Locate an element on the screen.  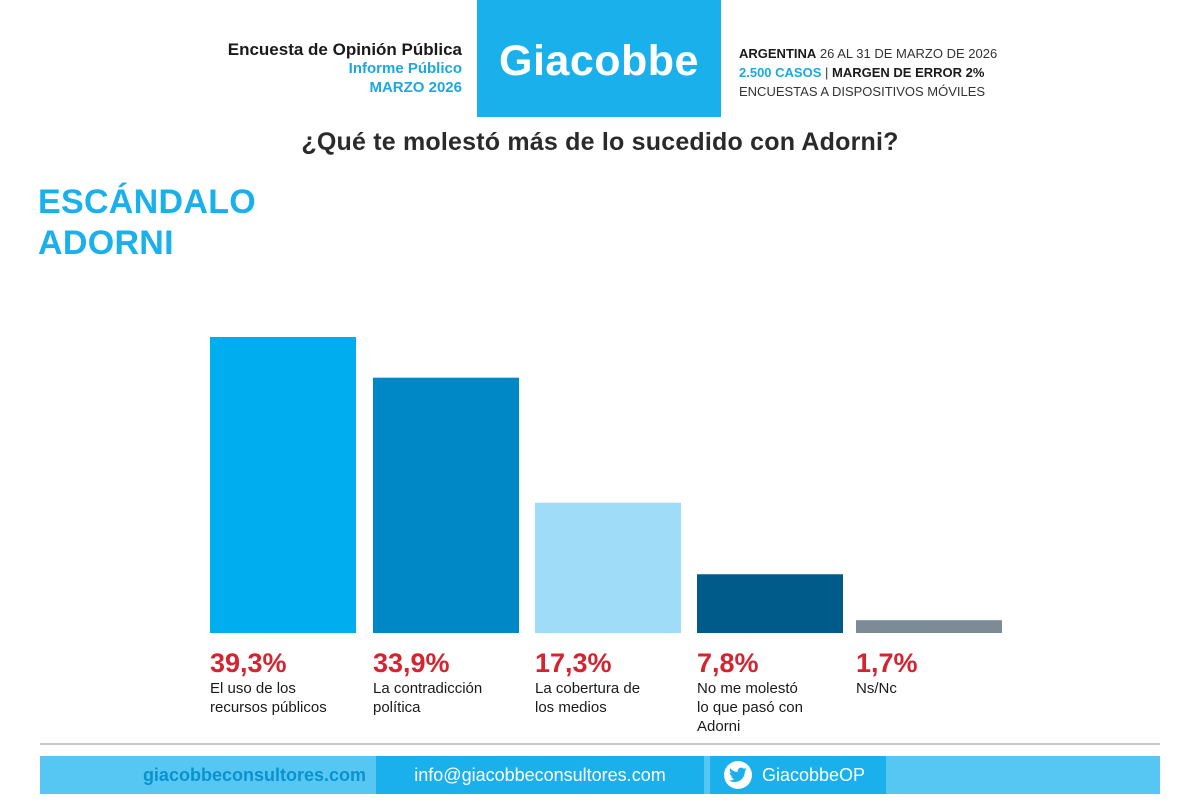
category-label-1-line-2: recursos públicos is located at coordinates (268, 707).